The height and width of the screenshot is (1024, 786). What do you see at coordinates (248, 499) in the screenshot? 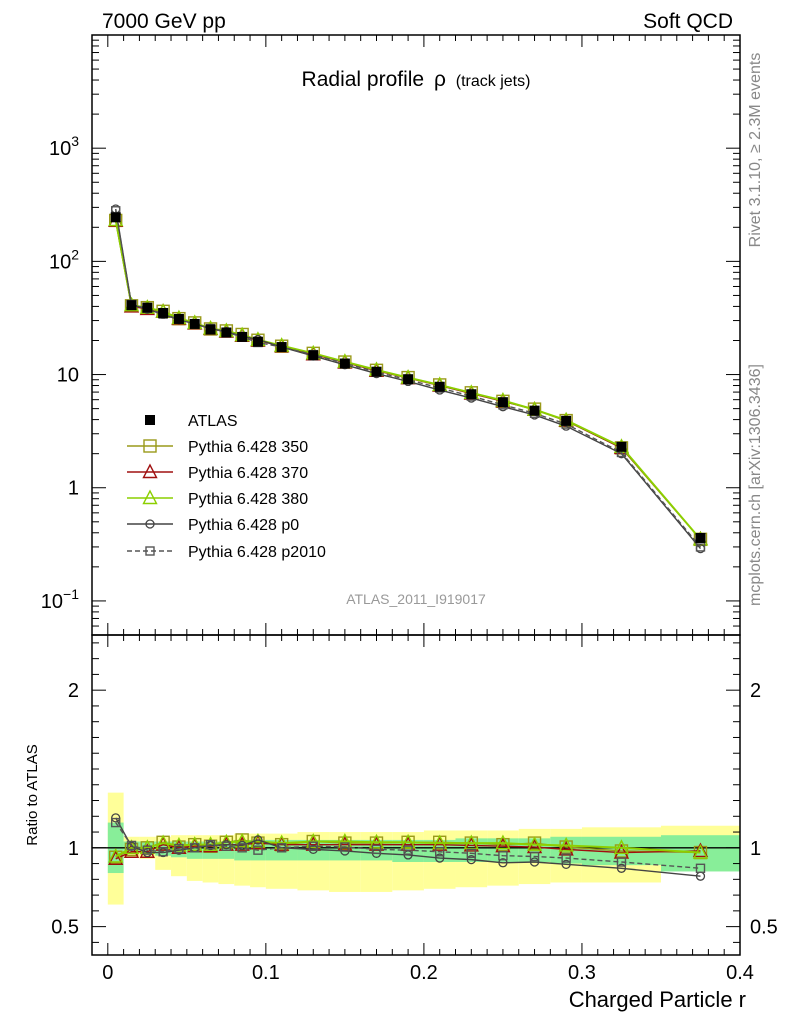
I see `legend-label-2: Pythia 6.428 380` at bounding box center [248, 499].